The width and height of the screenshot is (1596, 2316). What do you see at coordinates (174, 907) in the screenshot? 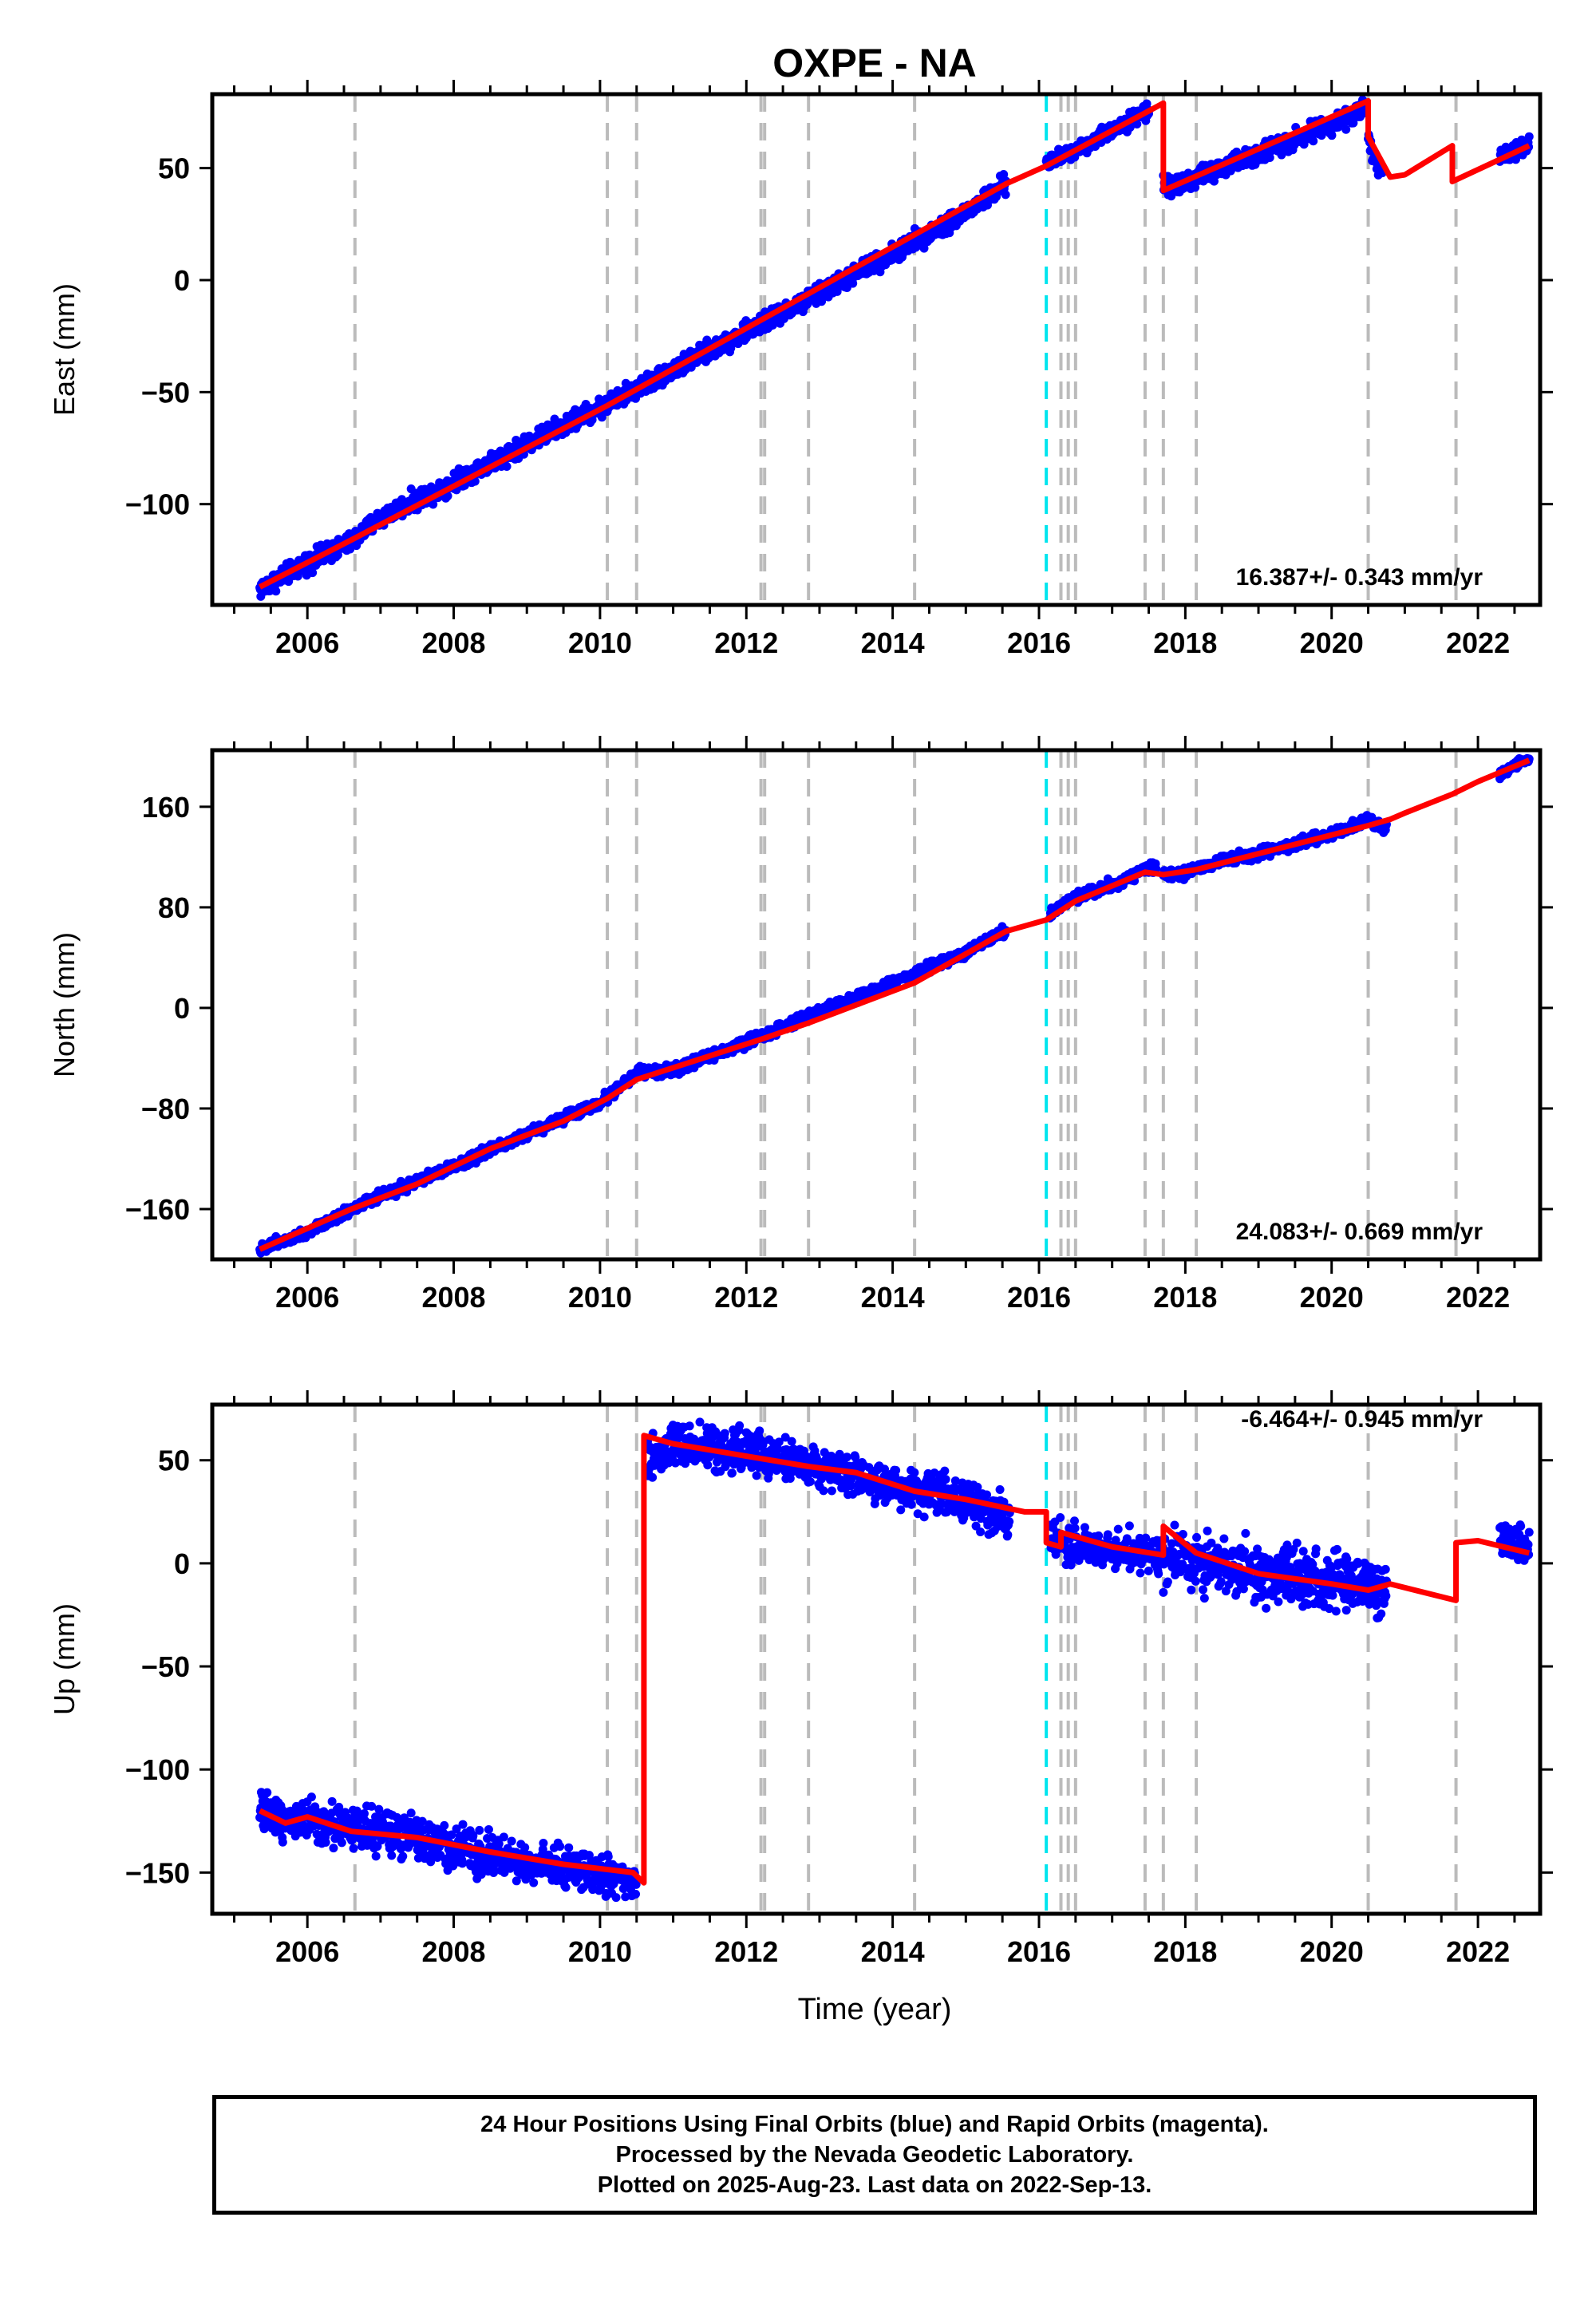
I see `y-tick-label: 80` at bounding box center [174, 907].